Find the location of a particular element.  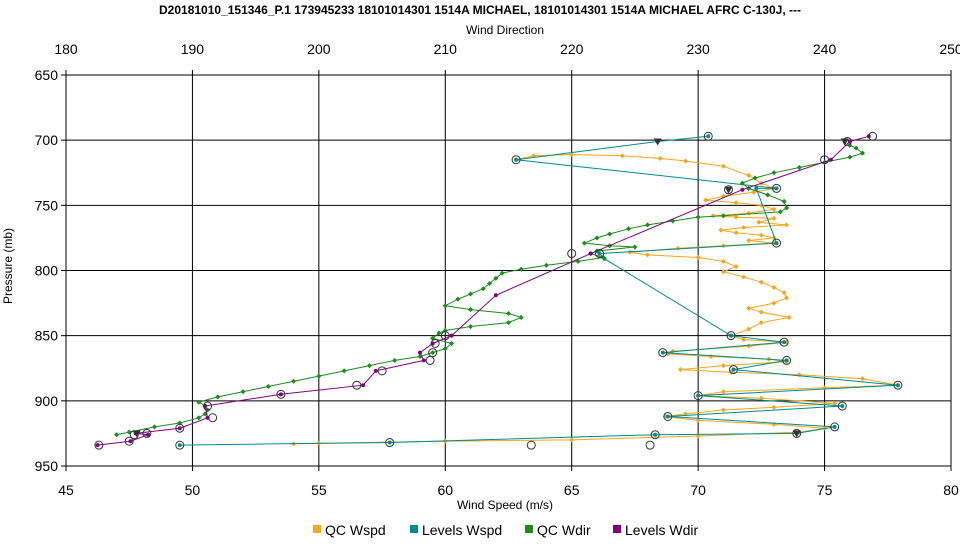

y-tick-label: 750 is located at coordinates (47, 205).